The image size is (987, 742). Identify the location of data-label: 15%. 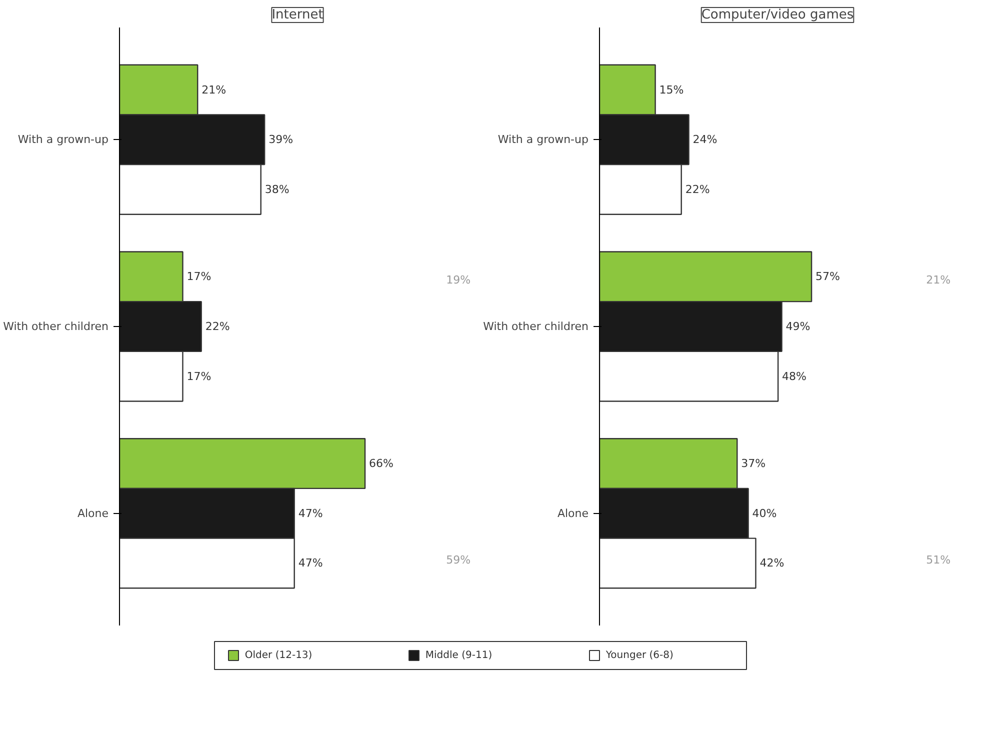
(671, 89).